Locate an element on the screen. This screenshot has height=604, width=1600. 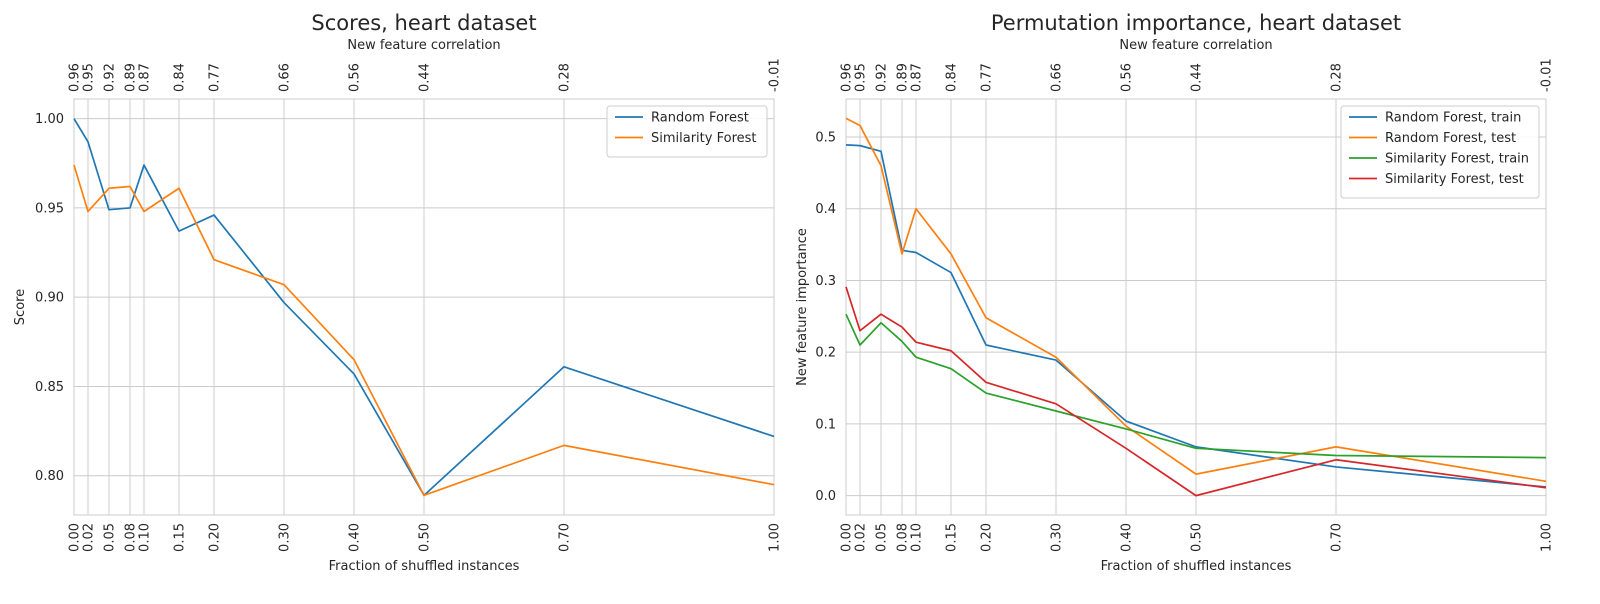
y-tick-label: 0.5 is located at coordinates (825, 138).